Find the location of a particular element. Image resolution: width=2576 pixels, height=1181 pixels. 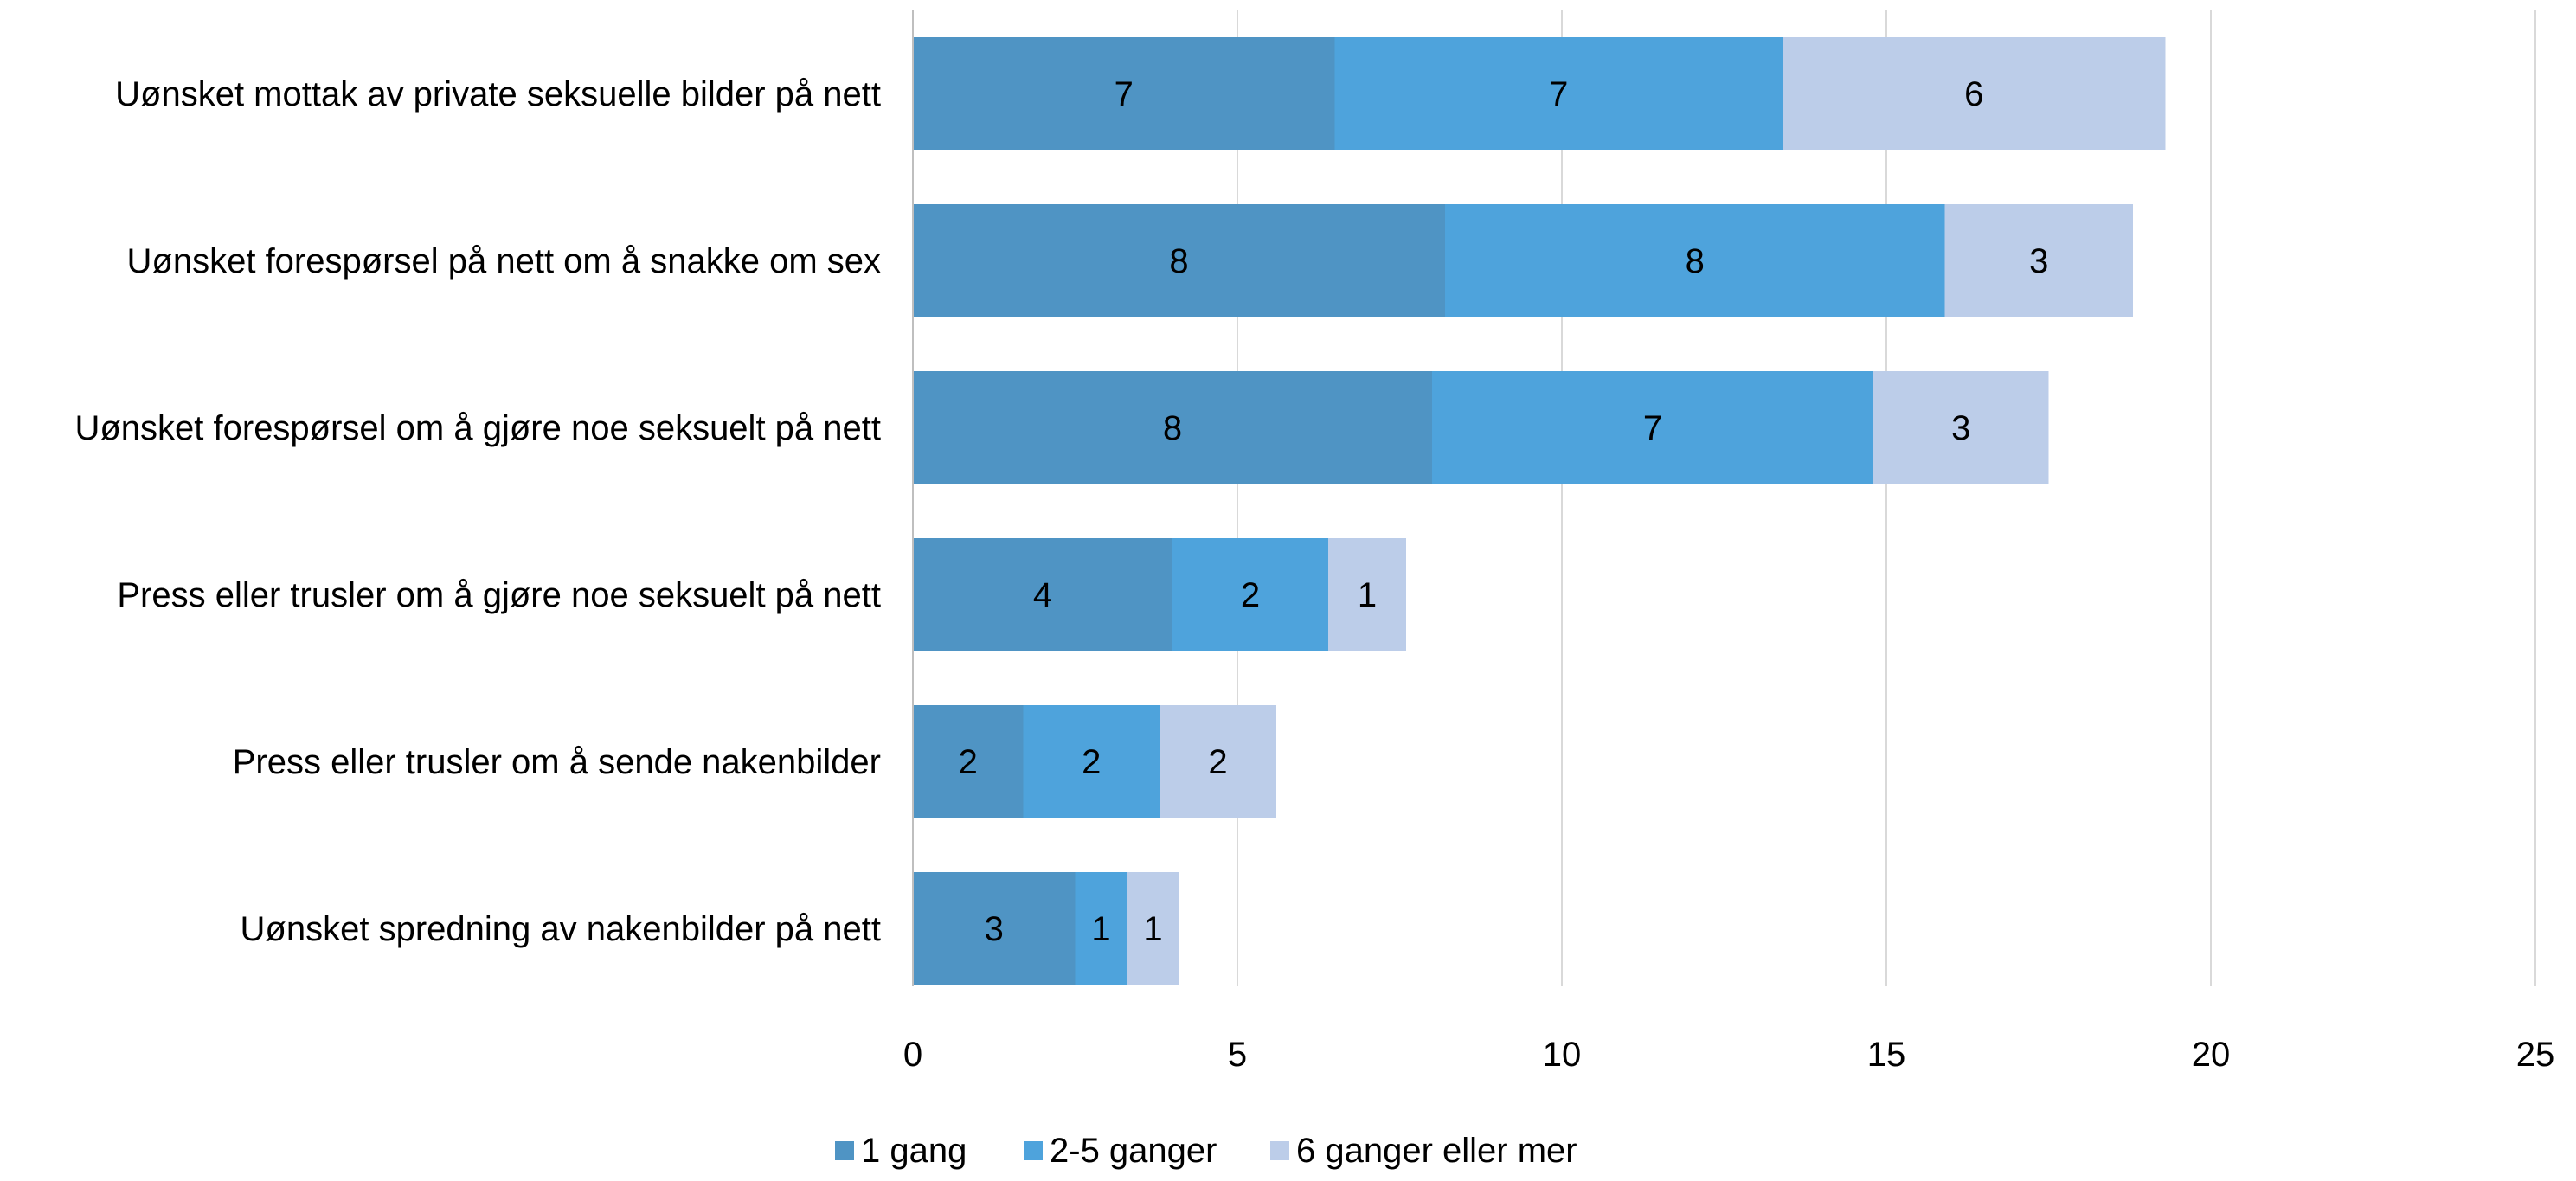

x-tick-label: 5 is located at coordinates (1237, 1055).